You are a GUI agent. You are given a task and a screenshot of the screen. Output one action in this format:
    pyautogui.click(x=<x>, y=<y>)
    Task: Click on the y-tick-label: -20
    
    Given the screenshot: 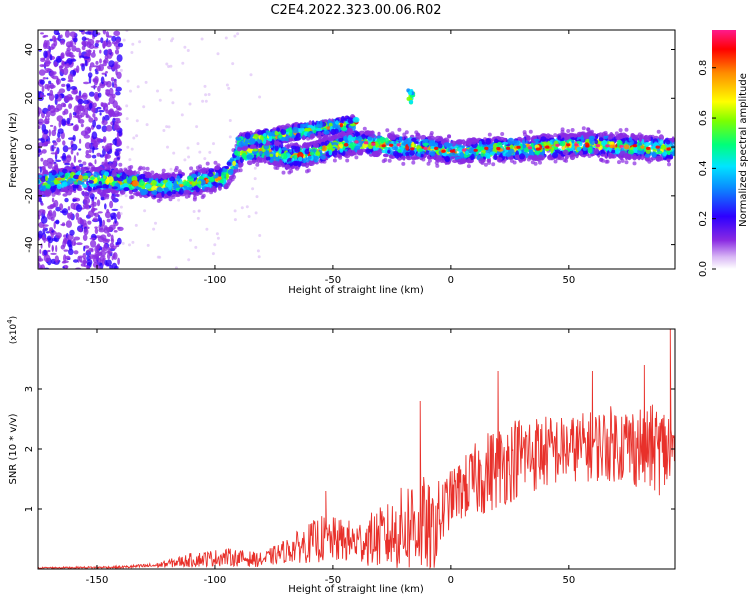 What is the action you would take?
    pyautogui.click(x=29, y=196)
    